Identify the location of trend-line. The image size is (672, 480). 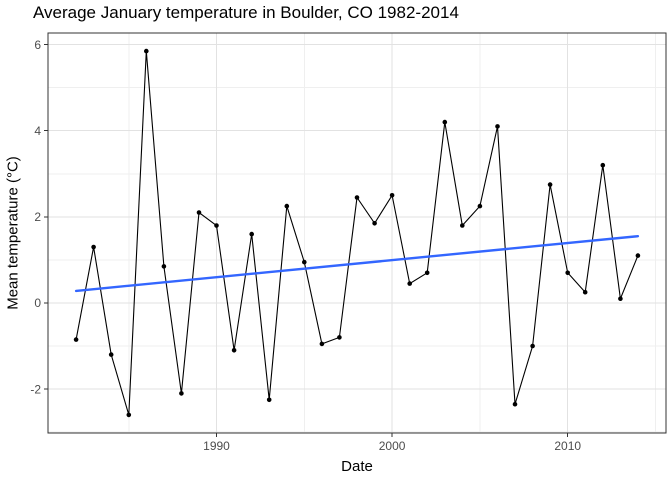
(357, 263).